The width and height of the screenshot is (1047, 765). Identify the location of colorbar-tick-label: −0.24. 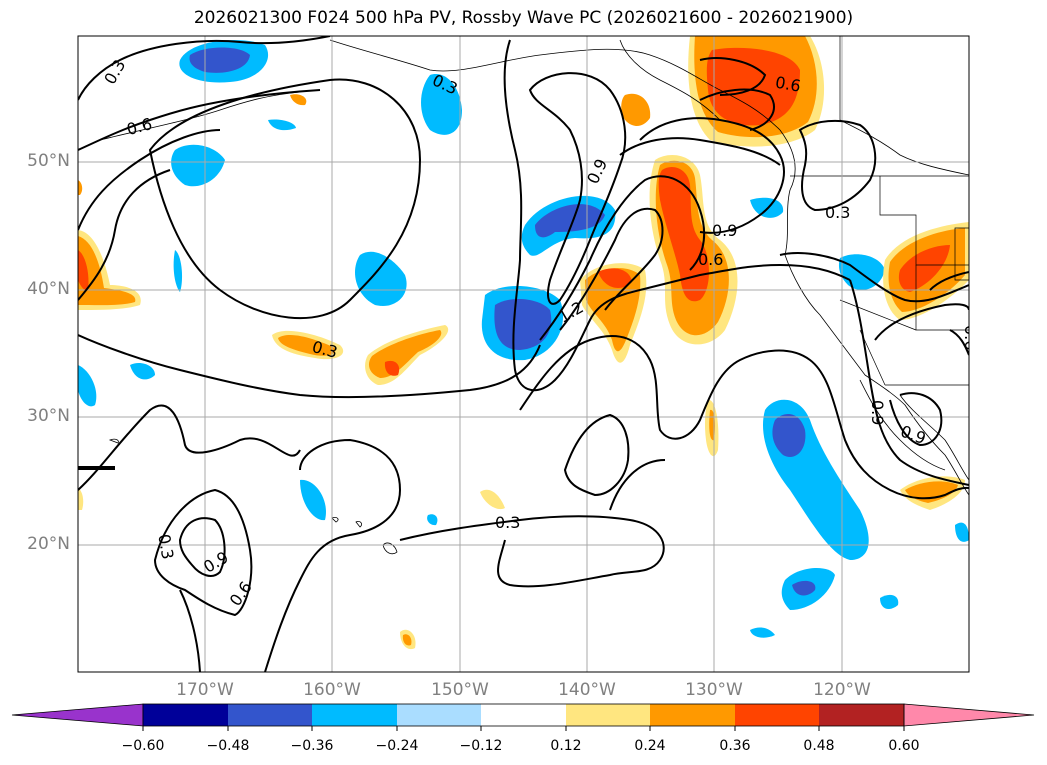
(397, 746).